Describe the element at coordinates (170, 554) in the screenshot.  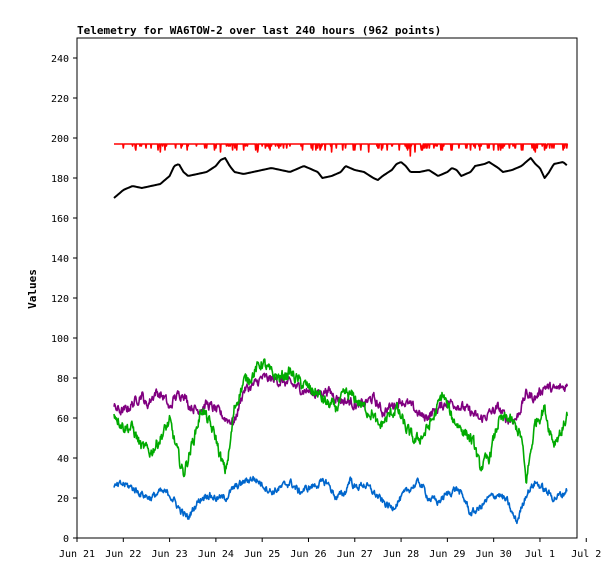
I see `x-tick-label: Jun 23` at that location.